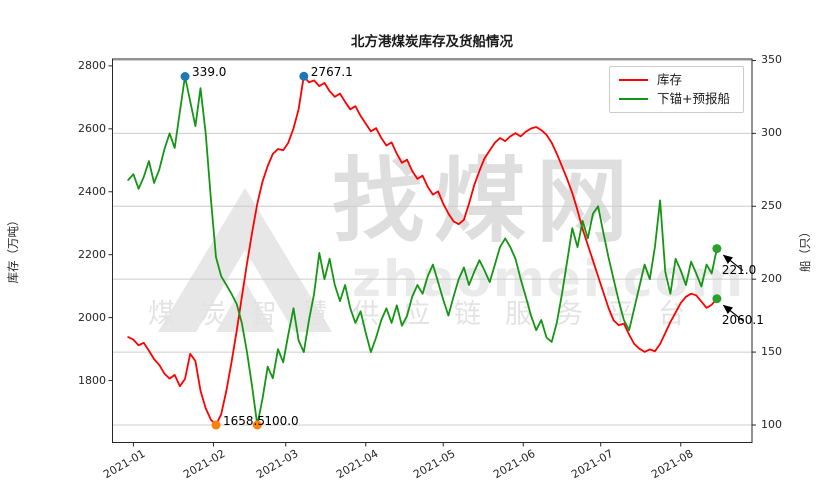 Image resolution: width=831 pixels, height=499 pixels. Describe the element at coordinates (771, 60) in the screenshot. I see `y-right-tick-label: 350` at that location.